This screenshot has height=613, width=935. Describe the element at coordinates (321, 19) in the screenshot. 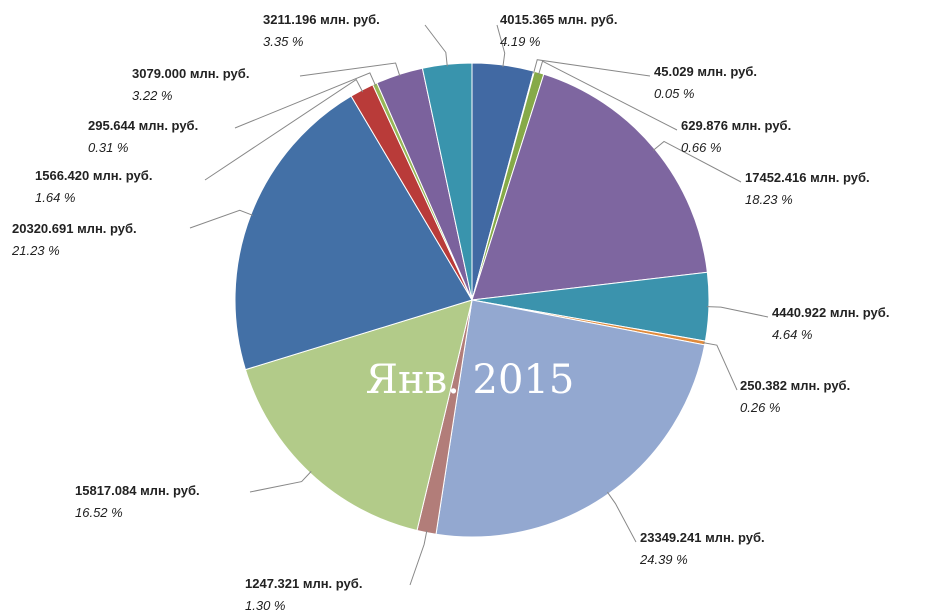

I see `value-label: 3211.196 млн. руб.` at that location.